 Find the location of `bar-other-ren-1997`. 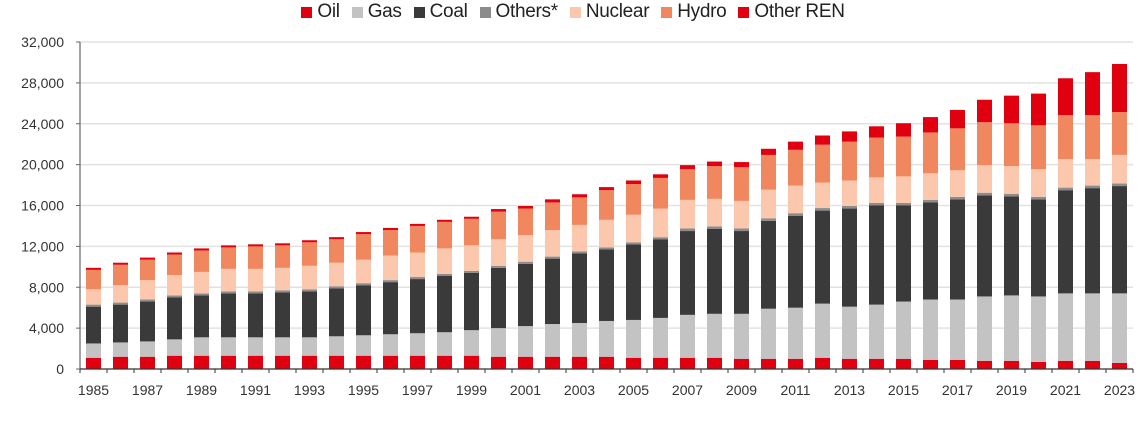

bar-other-ren-1997 is located at coordinates (417, 224).